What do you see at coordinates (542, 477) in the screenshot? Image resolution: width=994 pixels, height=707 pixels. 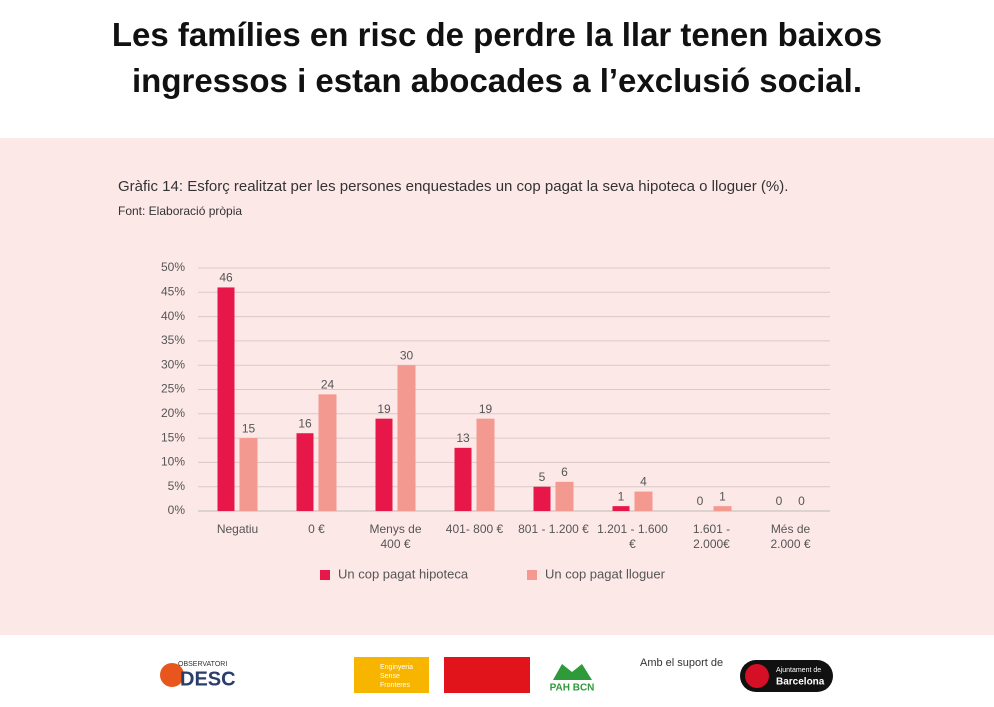 I see `data-label: 5` at bounding box center [542, 477].